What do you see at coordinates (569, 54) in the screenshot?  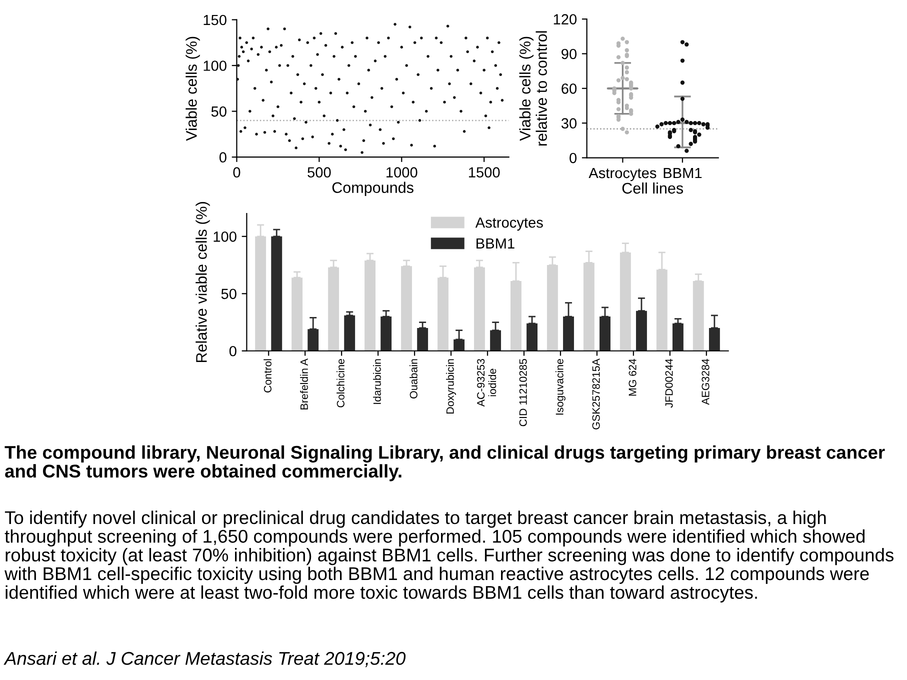 I see `y-tick-label: 90` at bounding box center [569, 54].